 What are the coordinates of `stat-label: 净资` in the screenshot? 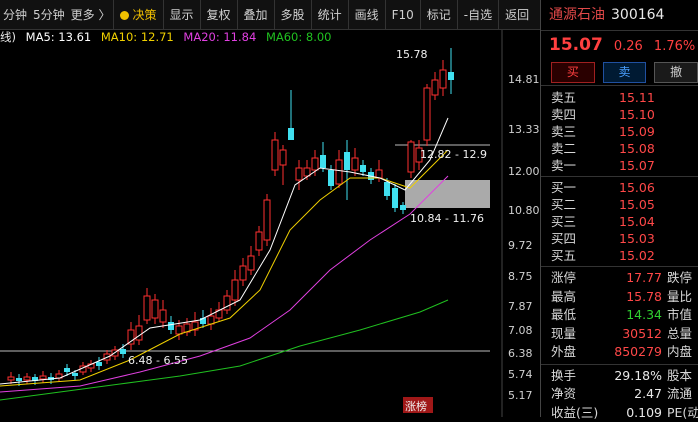 It's located at (563, 394).